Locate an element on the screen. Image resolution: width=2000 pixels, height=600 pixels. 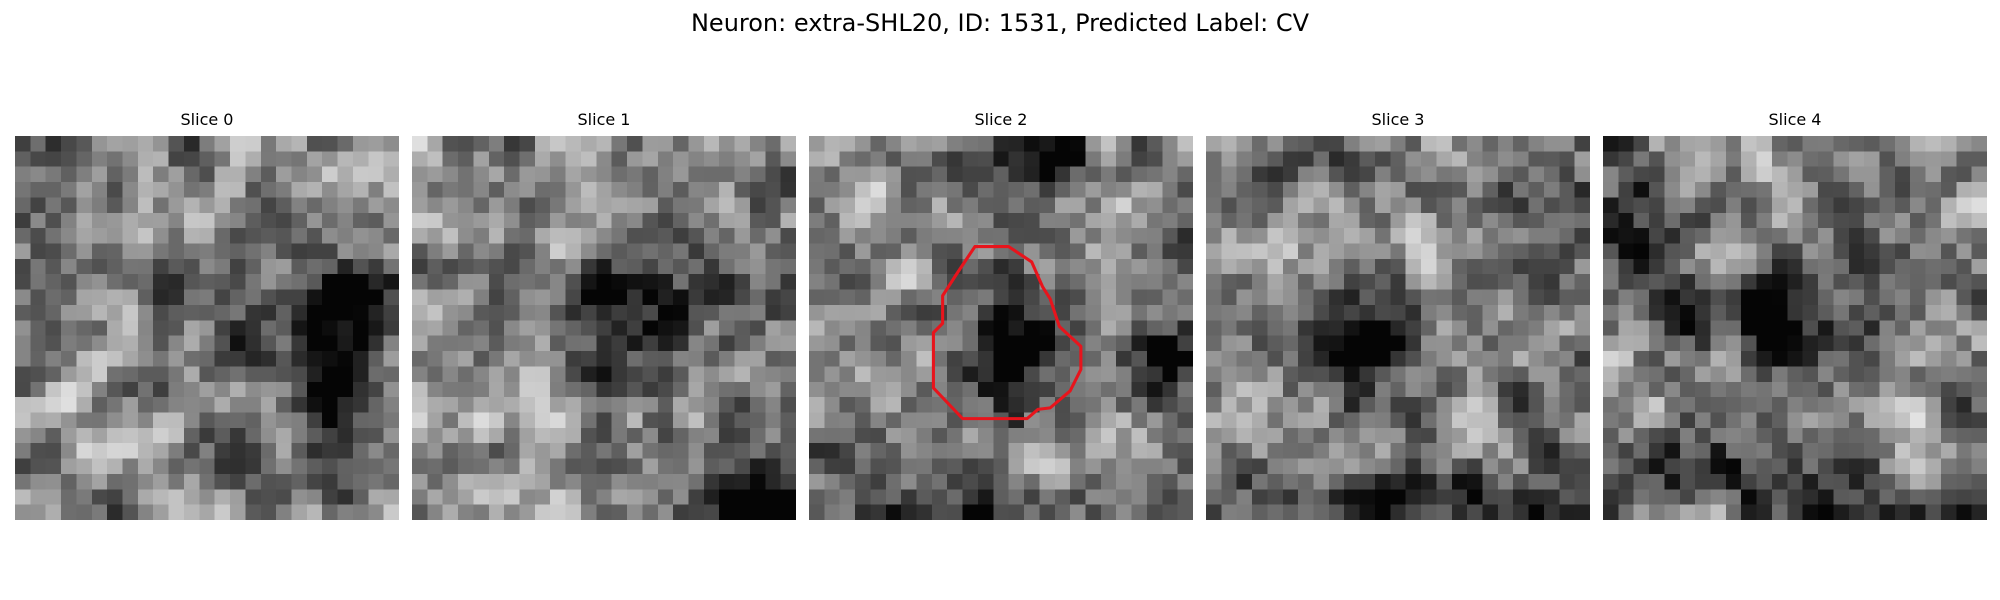
neuron-contour is located at coordinates (1007, 333).